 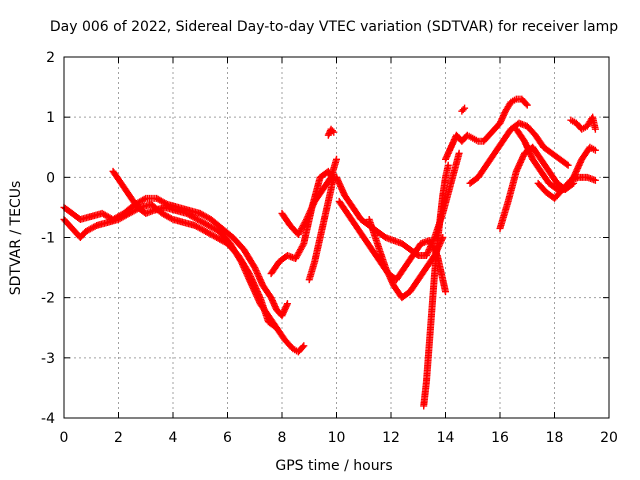 What do you see at coordinates (227, 438) in the screenshot?
I see `x-tick-label: 6` at bounding box center [227, 438].